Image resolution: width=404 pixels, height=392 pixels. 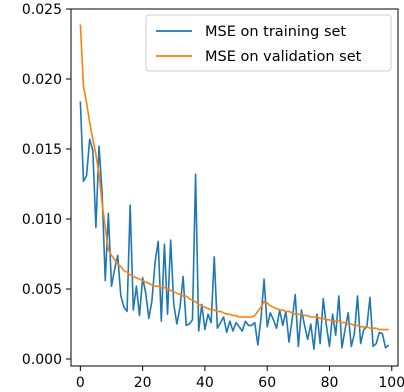 I want to click on x-tick-label: 20, so click(x=143, y=383).